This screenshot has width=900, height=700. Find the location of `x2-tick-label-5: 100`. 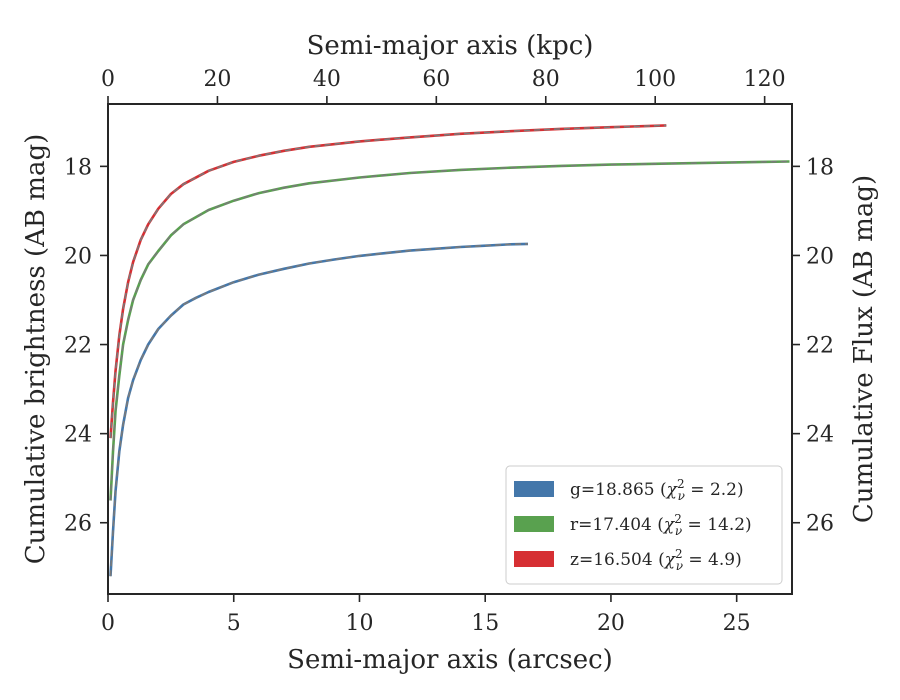

x2-tick-label-5: 100 is located at coordinates (655, 79).